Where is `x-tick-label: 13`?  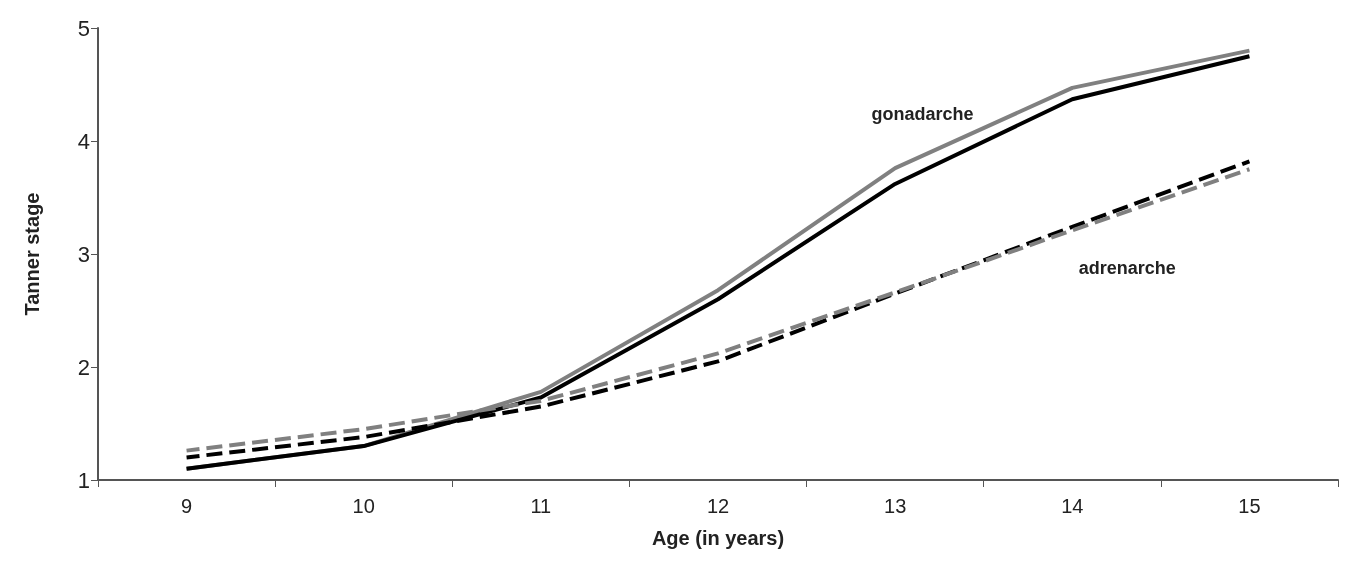
x-tick-label: 13 is located at coordinates (895, 506).